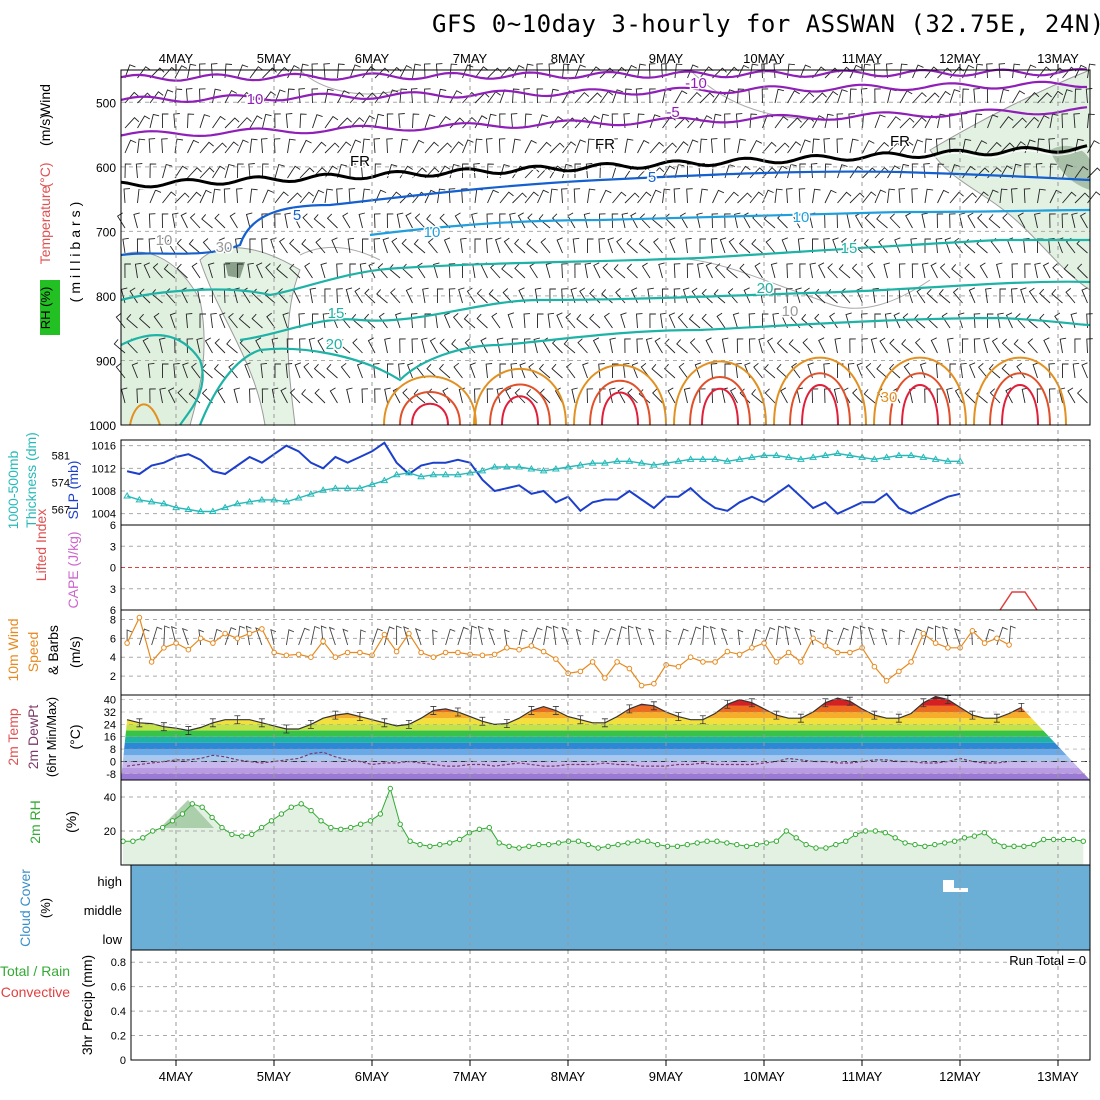 The image size is (1100, 1100). I want to click on contour-freezing-inner, so click(604, 169).